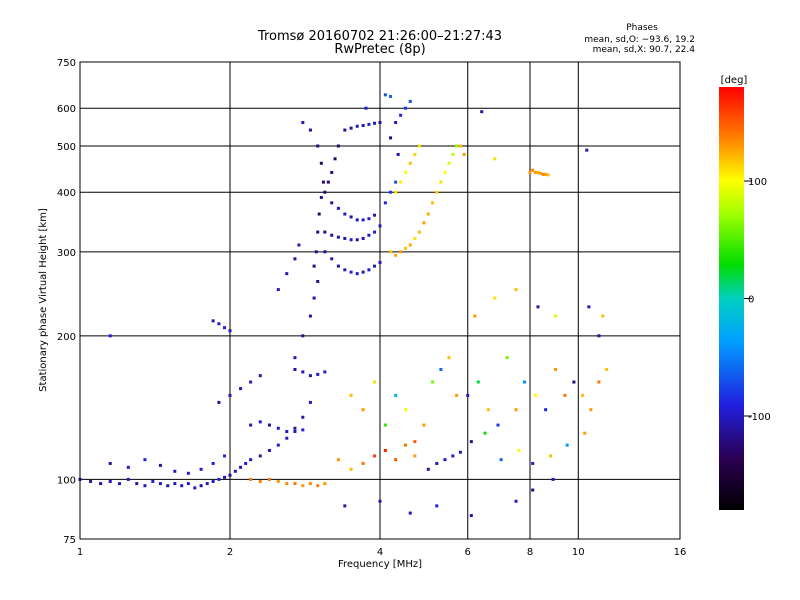 The image size is (800, 600). What do you see at coordinates (80, 552) in the screenshot?
I see `x-tick-label: 1` at bounding box center [80, 552].